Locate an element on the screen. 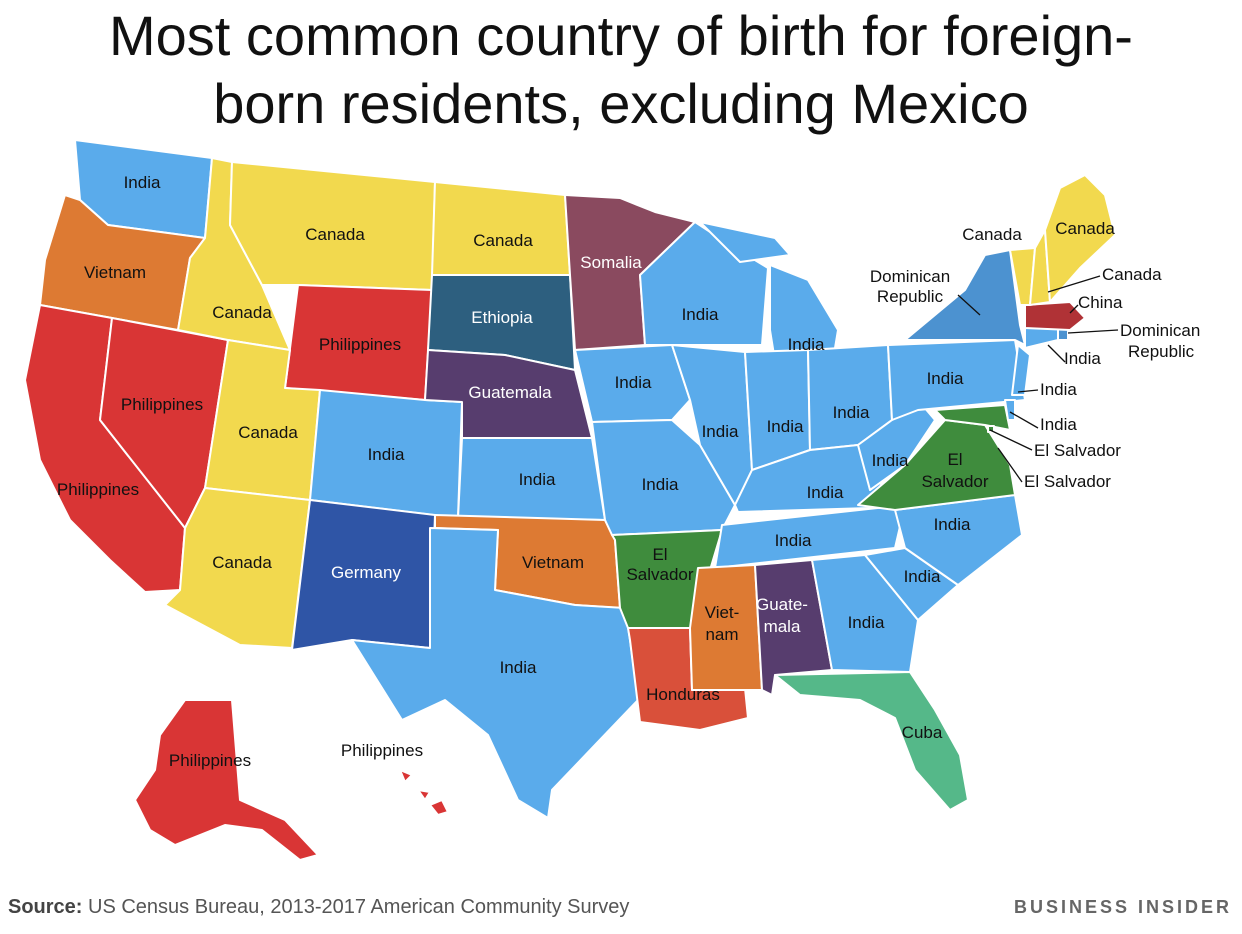 This screenshot has height=934, width=1242. state-maine is located at coordinates (1080, 238).